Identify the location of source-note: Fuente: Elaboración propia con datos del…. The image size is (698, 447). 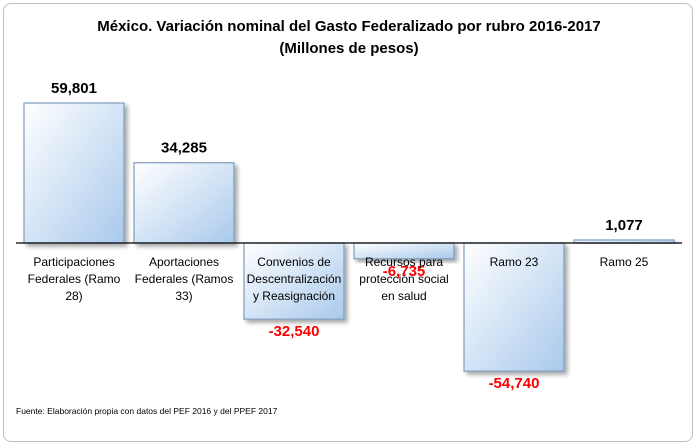
(147, 411).